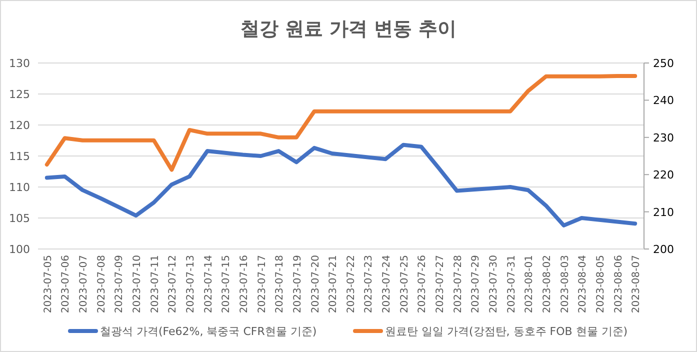 Image resolution: width=697 pixels, height=352 pixels. What do you see at coordinates (280, 284) in the screenshot?
I see `x-tick-label: 2023-07-18` at bounding box center [280, 284].